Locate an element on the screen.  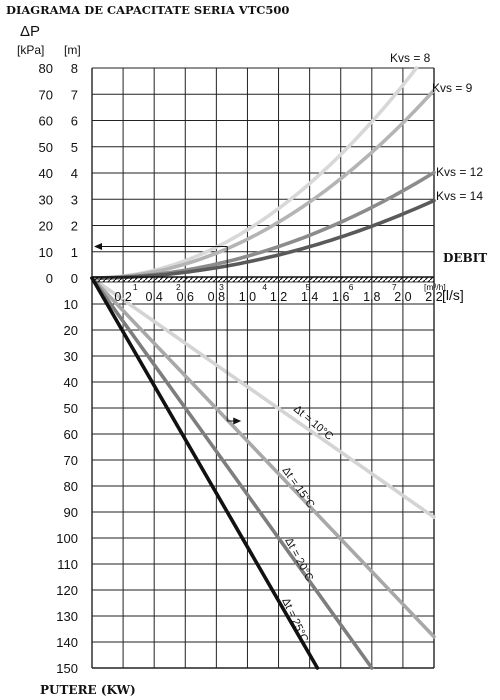
m-tick-label: 4 is located at coordinates (74, 173).